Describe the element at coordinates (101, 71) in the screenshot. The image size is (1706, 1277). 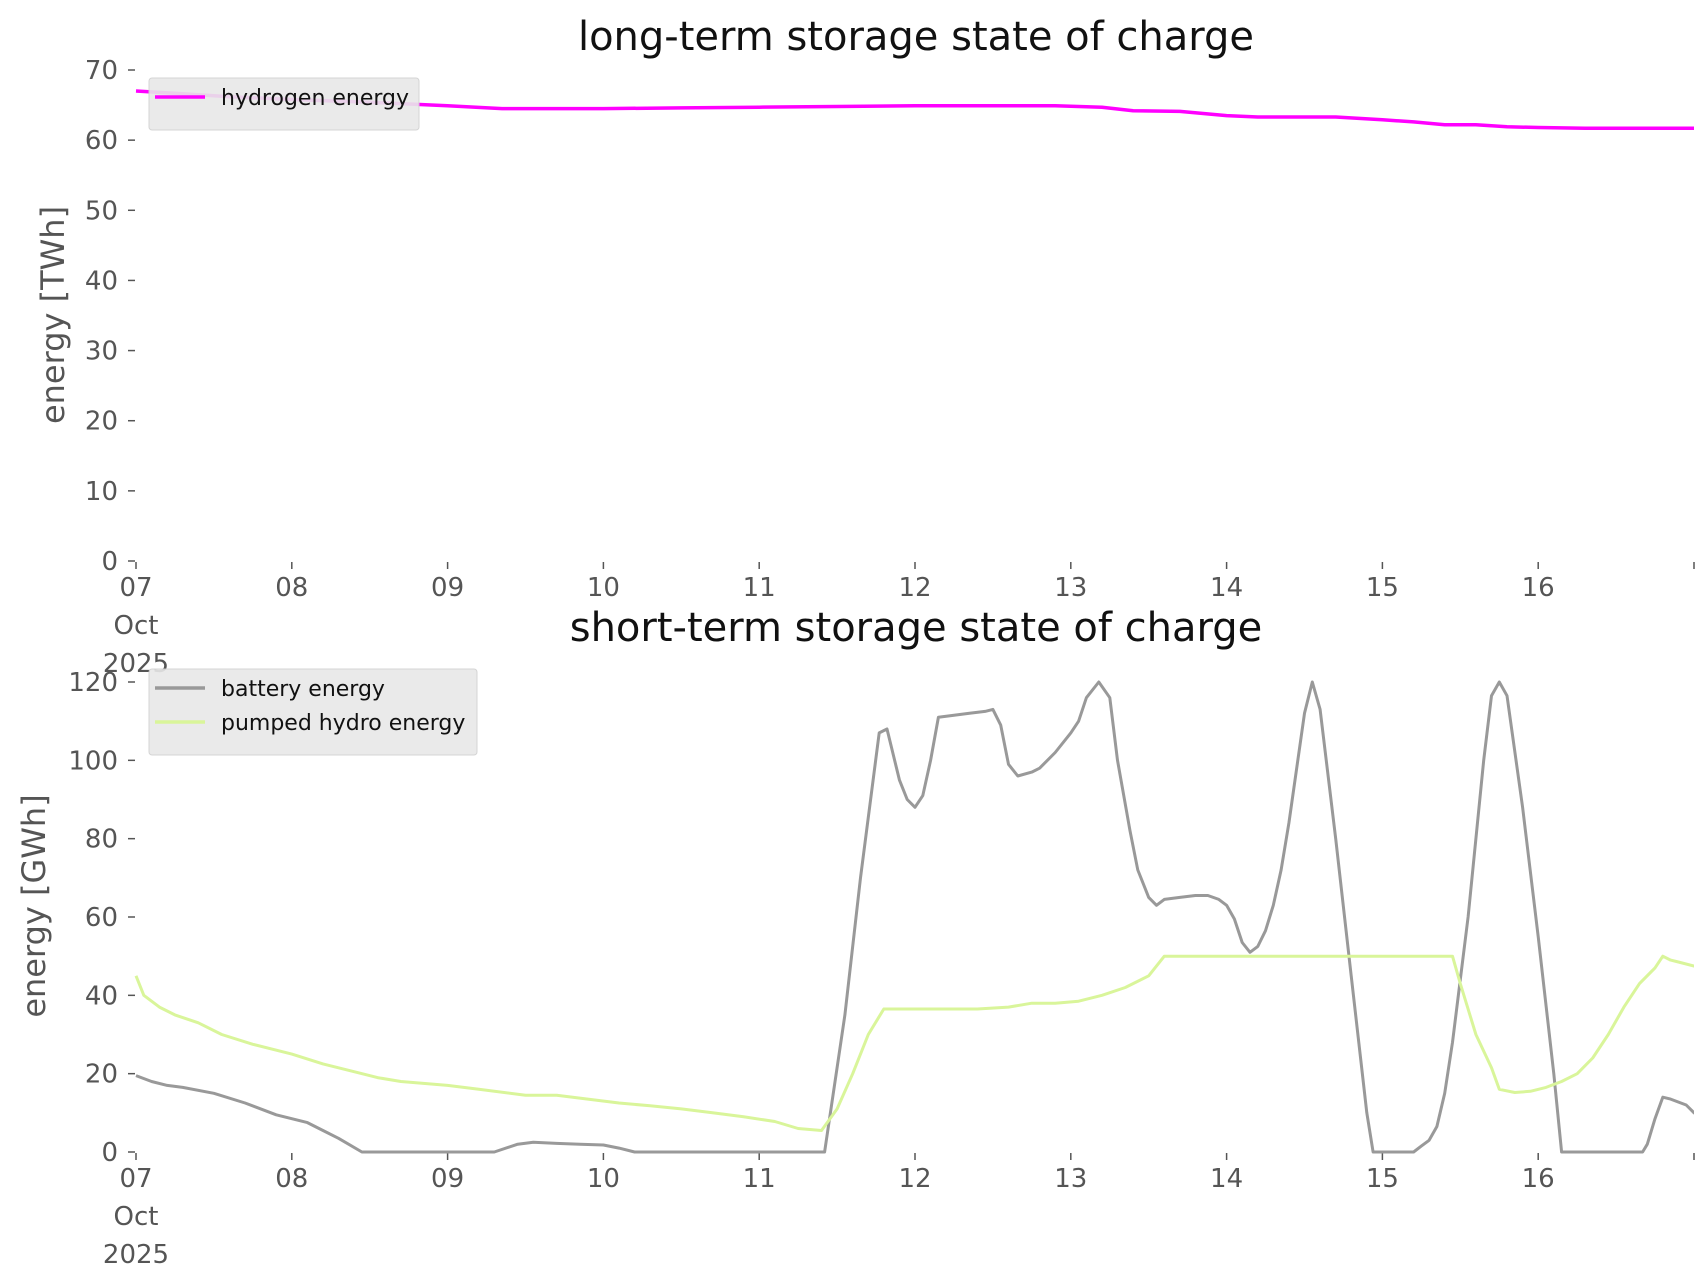
I see `y-tick-label: 70` at that location.